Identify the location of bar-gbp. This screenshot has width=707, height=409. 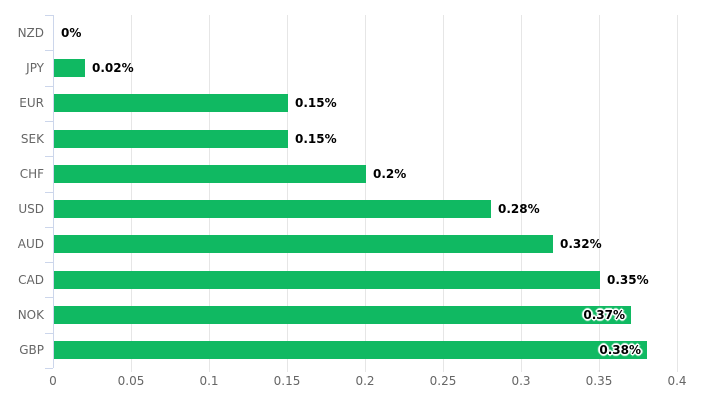
(350, 350).